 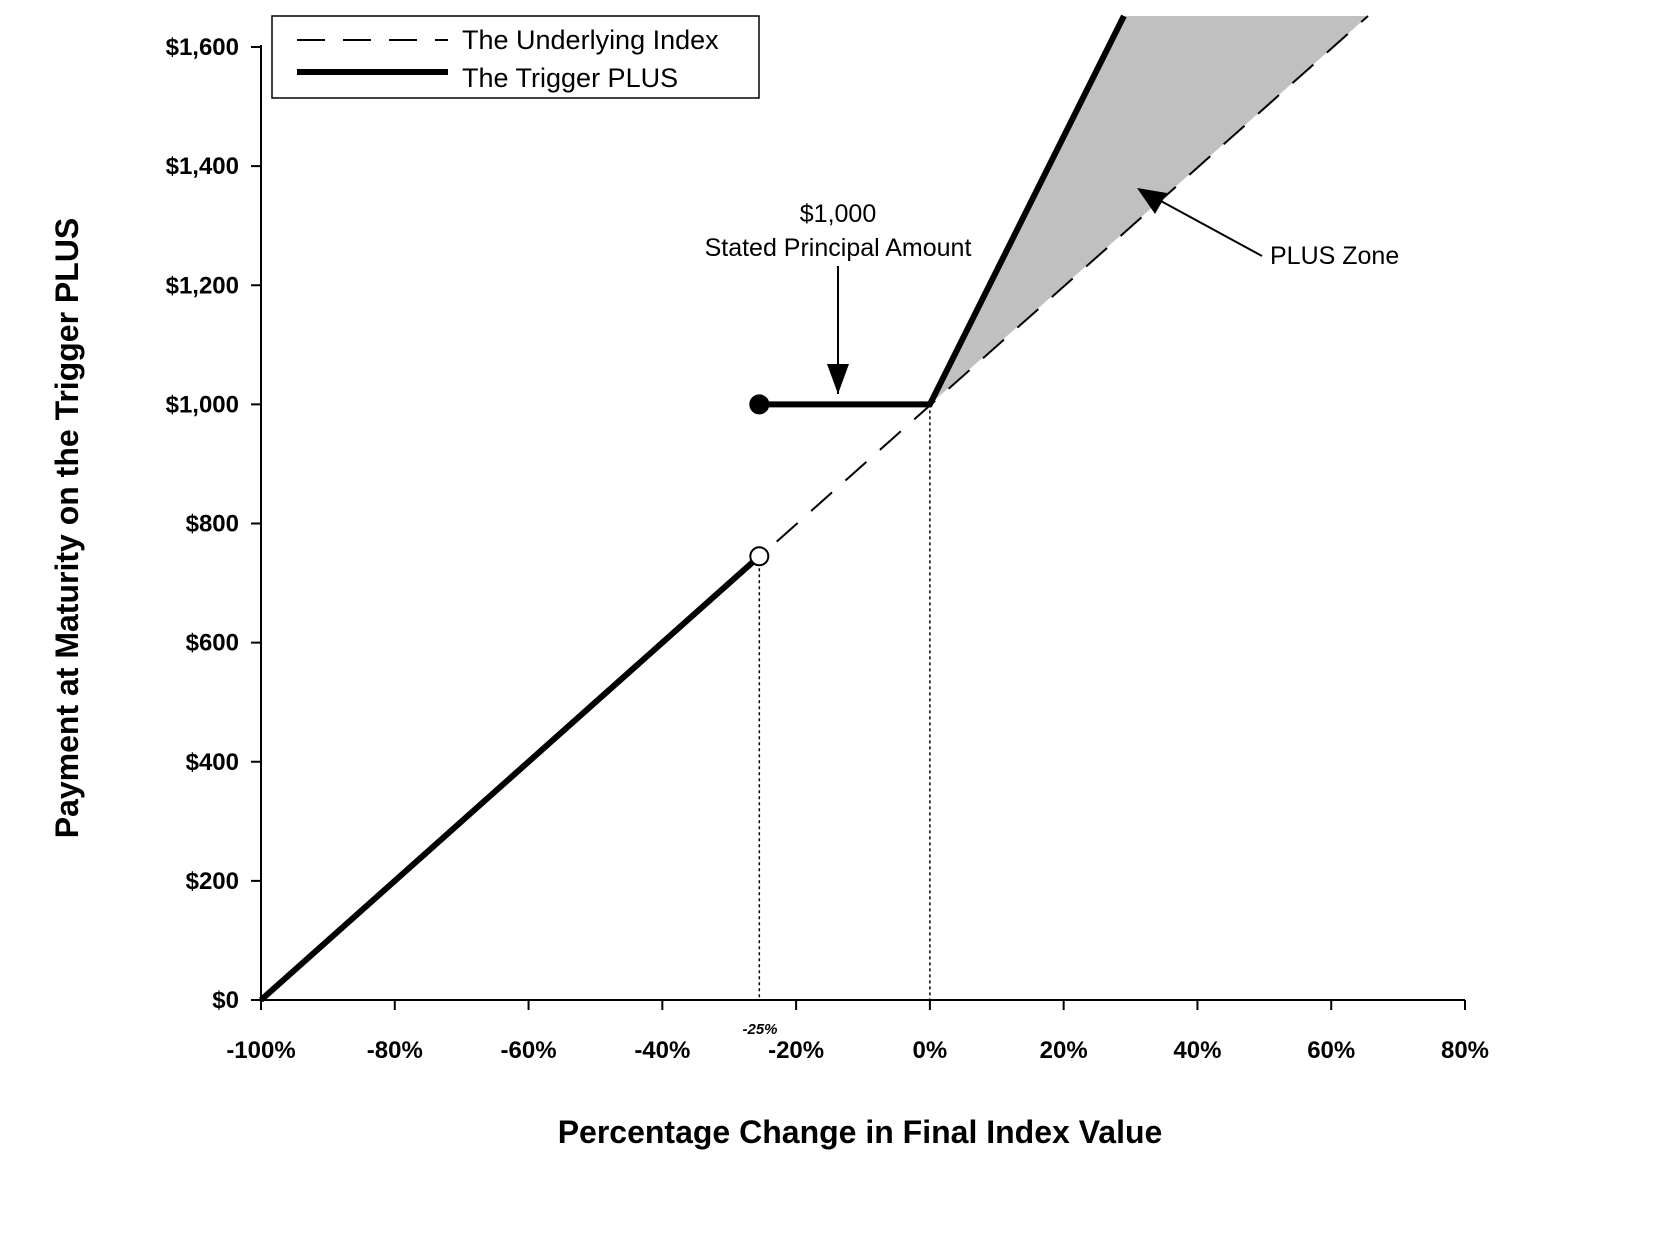 What do you see at coordinates (202, 404) in the screenshot?
I see `y-tick-label: $1,000` at bounding box center [202, 404].